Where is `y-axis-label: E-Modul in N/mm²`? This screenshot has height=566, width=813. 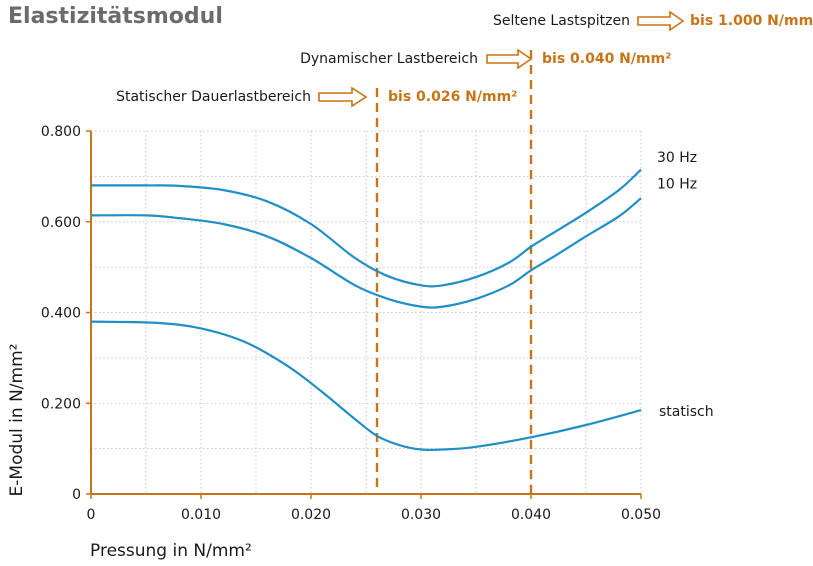 y-axis-label: E-Modul in N/mm² is located at coordinates (17, 420).